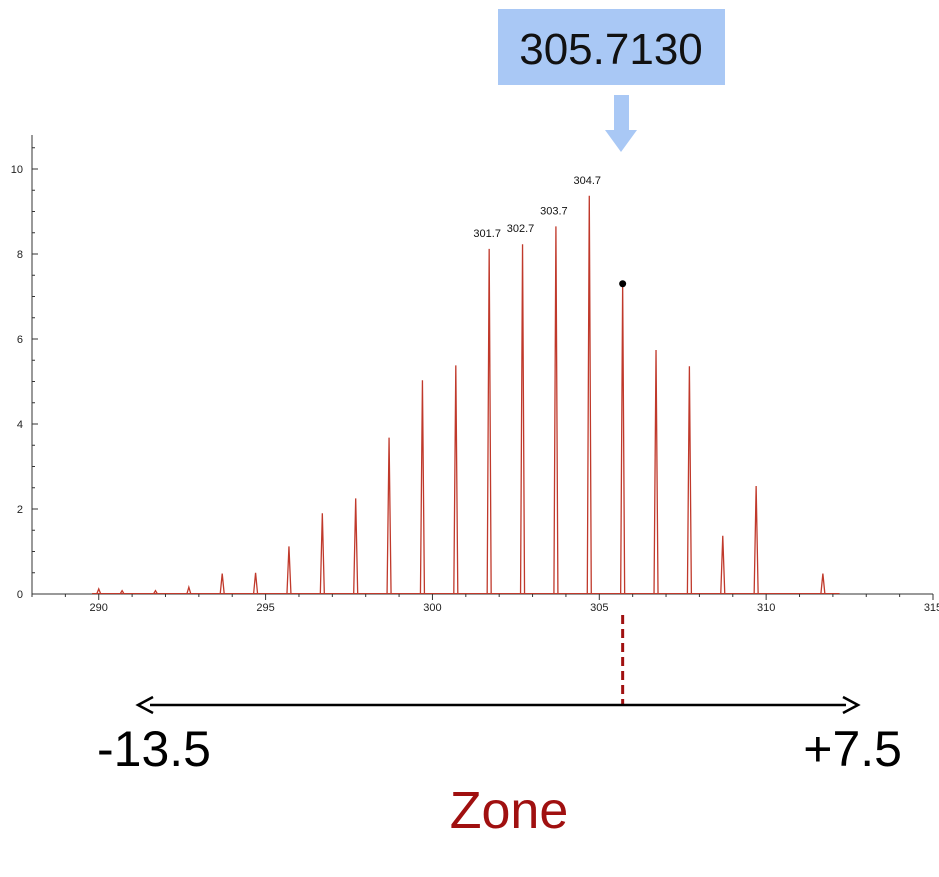 This screenshot has height=877, width=939. What do you see at coordinates (432, 608) in the screenshot?
I see `x-tick-label: 300` at bounding box center [432, 608].